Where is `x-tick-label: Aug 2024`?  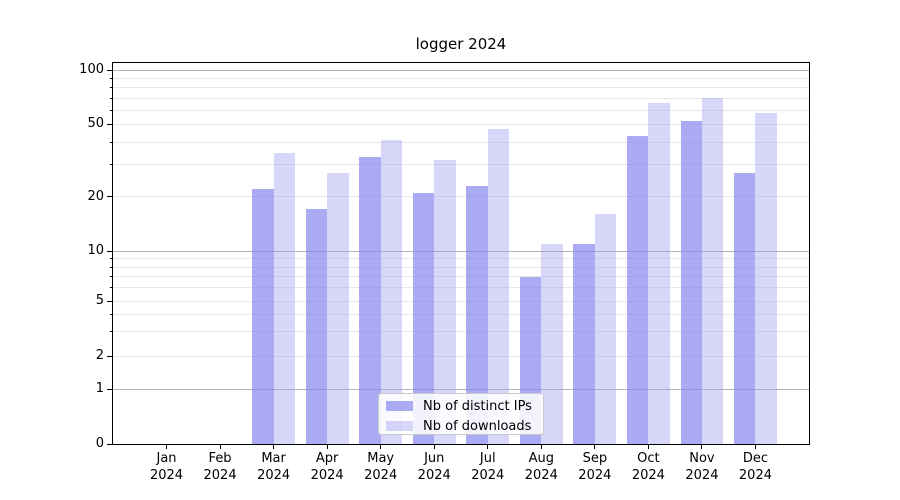
x-tick-label: Aug 2024 is located at coordinates (541, 467).